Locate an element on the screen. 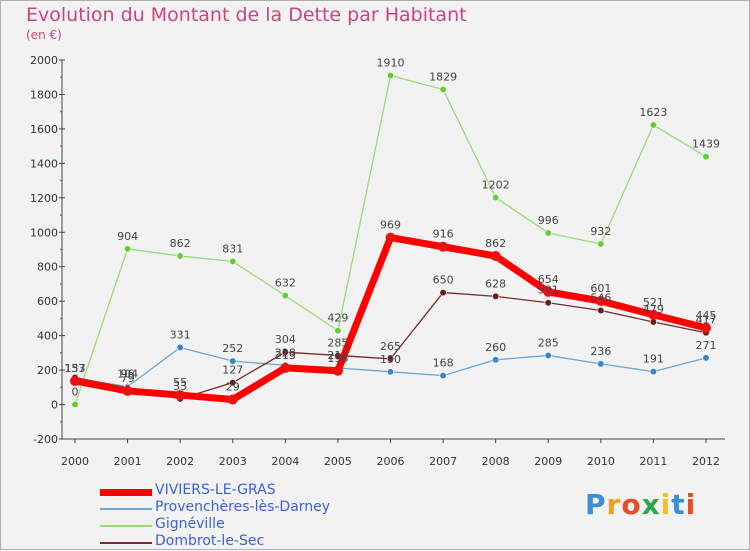 This screenshot has width=750, height=551. data-label: 1910 is located at coordinates (391, 63).